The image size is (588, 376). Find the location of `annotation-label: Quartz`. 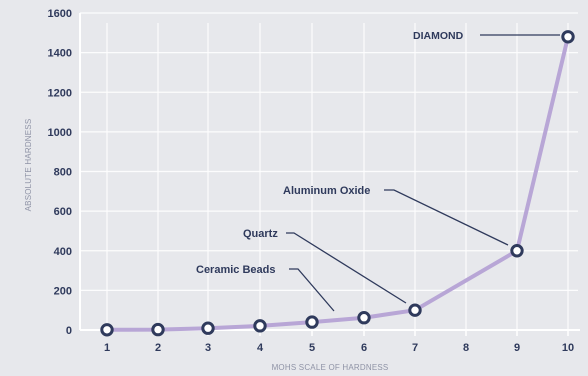

annotation-label: Quartz is located at coordinates (260, 234).